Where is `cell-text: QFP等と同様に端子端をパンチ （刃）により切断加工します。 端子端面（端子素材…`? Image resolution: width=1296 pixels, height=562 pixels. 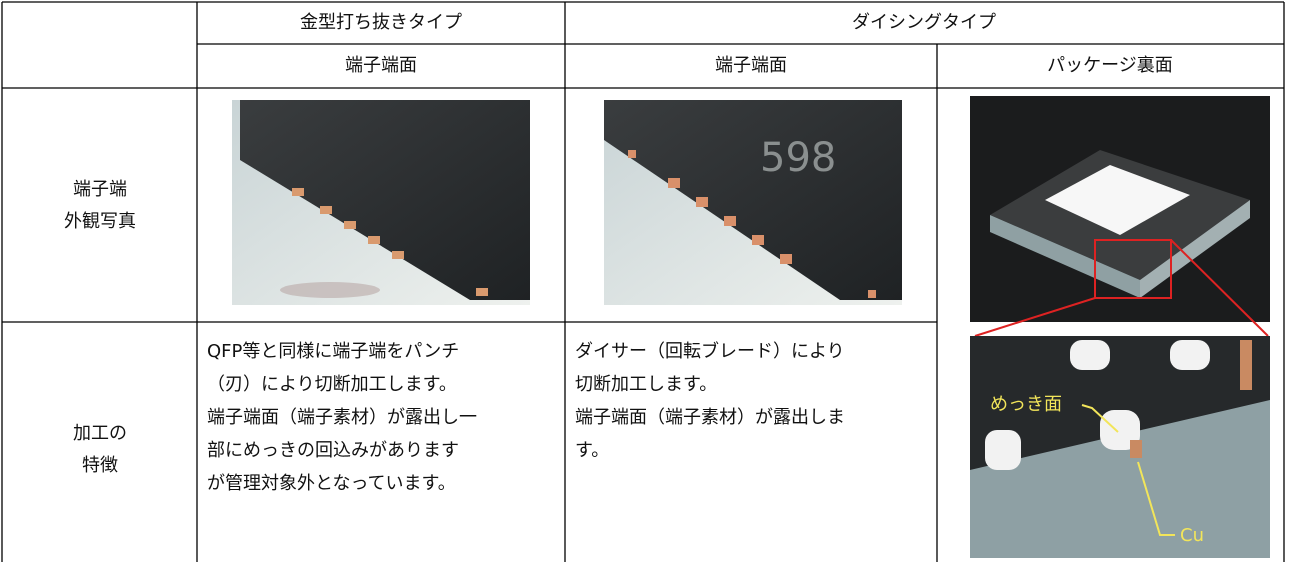
cell-text: QFP等と同様に端子端をパンチ （刃）により切断加工します。 端子端面（端子素材… is located at coordinates (342, 417).